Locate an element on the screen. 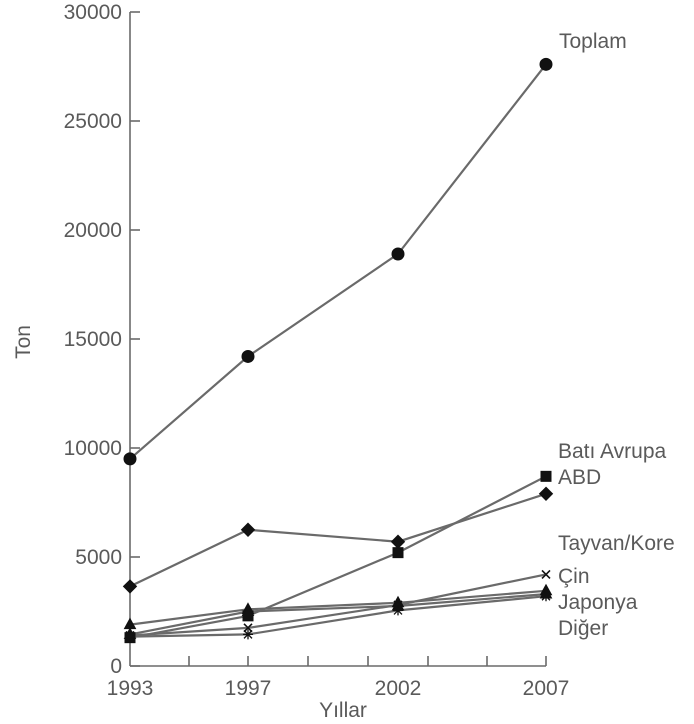  series-line-tayvan-kore is located at coordinates (338, 605).